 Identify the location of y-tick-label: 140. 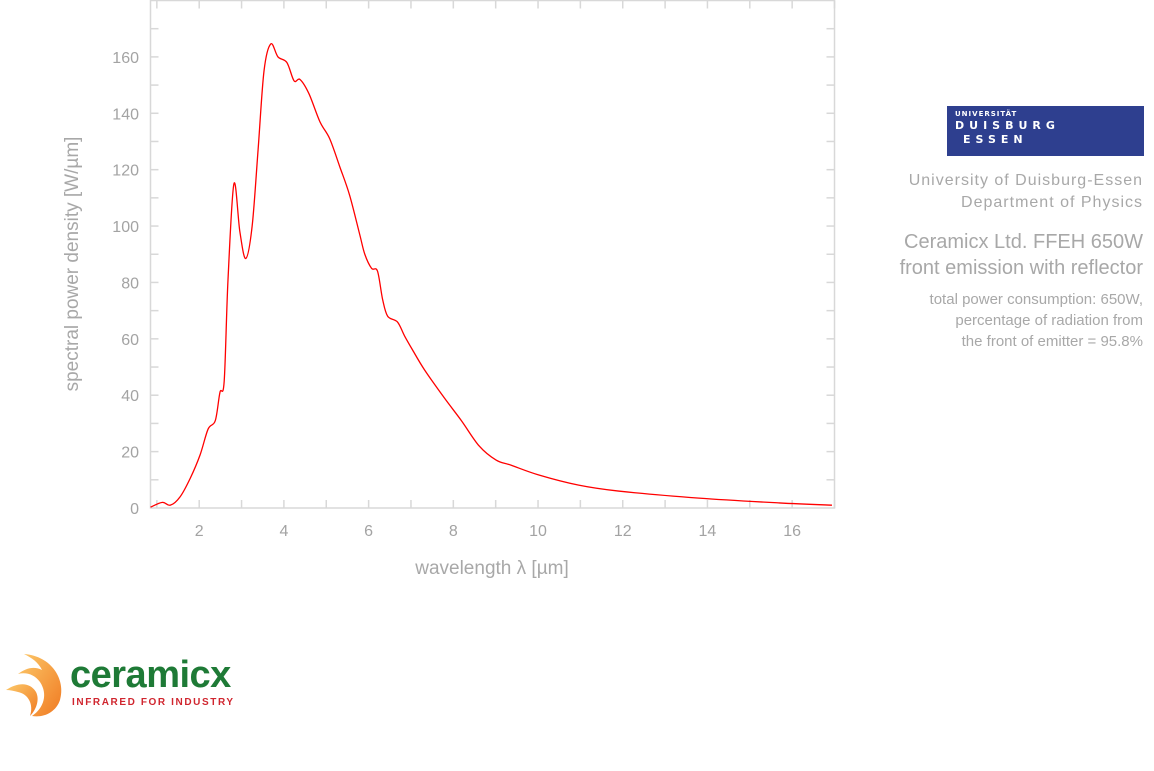
(125, 114).